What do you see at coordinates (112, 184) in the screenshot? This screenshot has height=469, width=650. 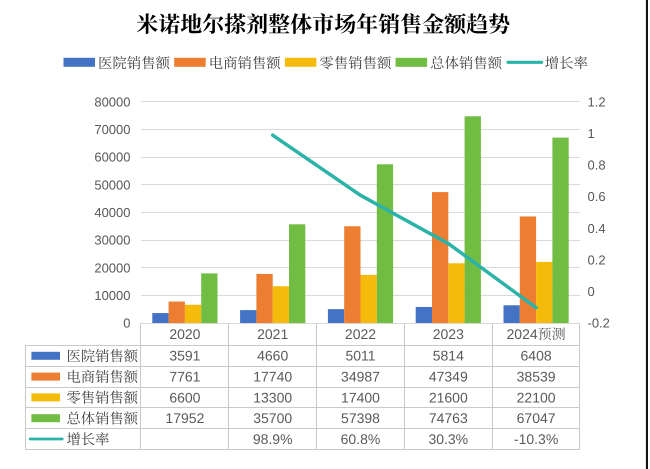 I see `svg-text: 50000` at bounding box center [112, 184].